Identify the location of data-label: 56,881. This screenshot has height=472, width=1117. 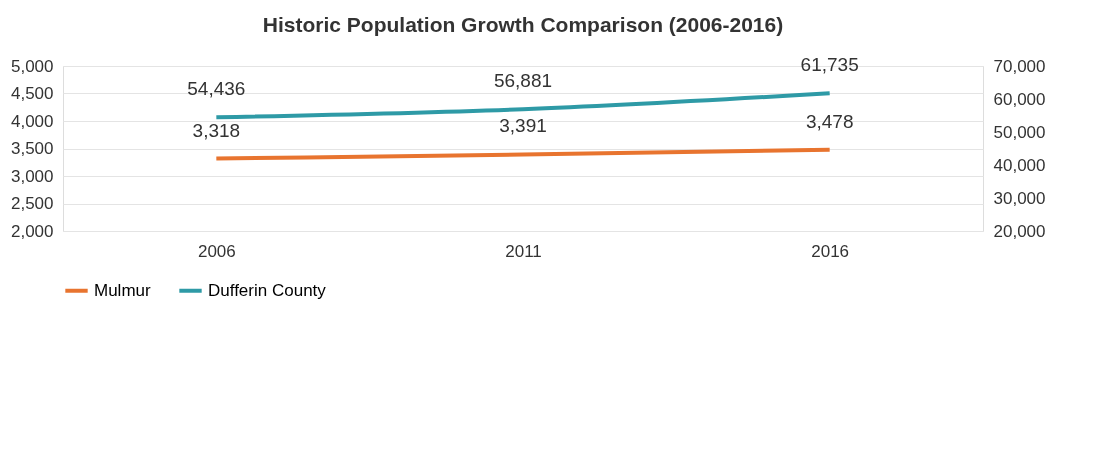
(523, 81).